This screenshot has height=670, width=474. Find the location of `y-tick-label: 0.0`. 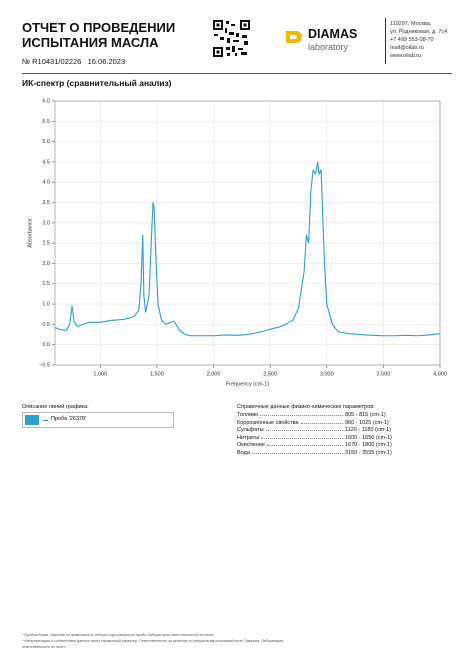

y-tick-label: 0.0 is located at coordinates (46, 345).